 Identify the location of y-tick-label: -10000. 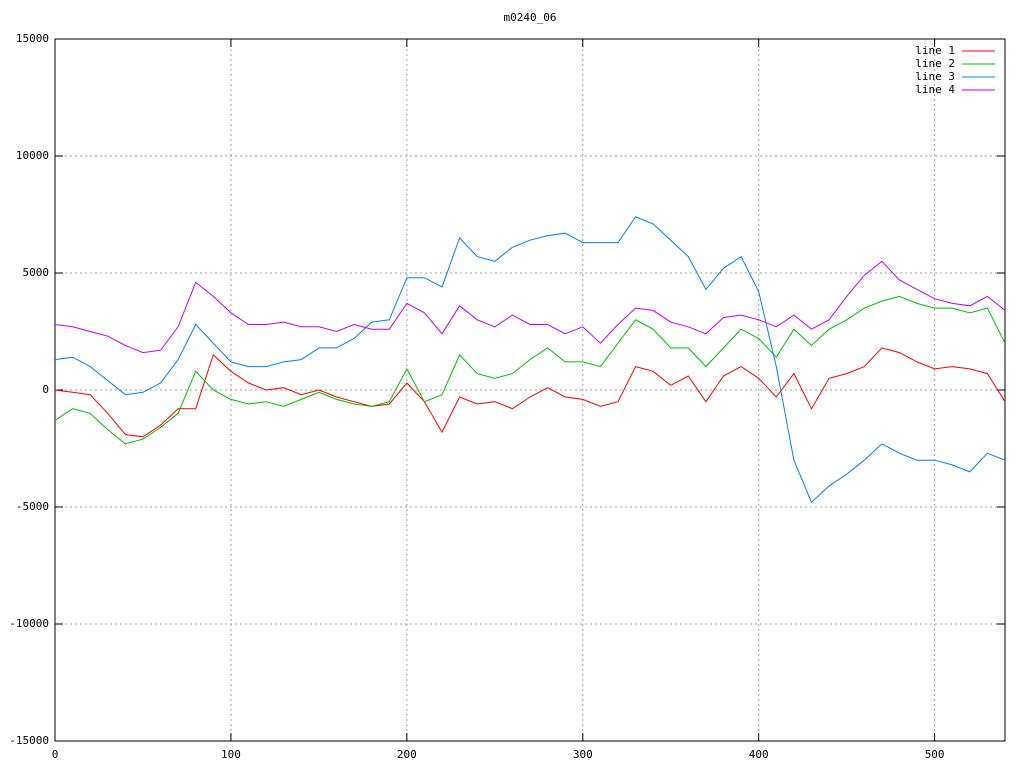
(29, 623).